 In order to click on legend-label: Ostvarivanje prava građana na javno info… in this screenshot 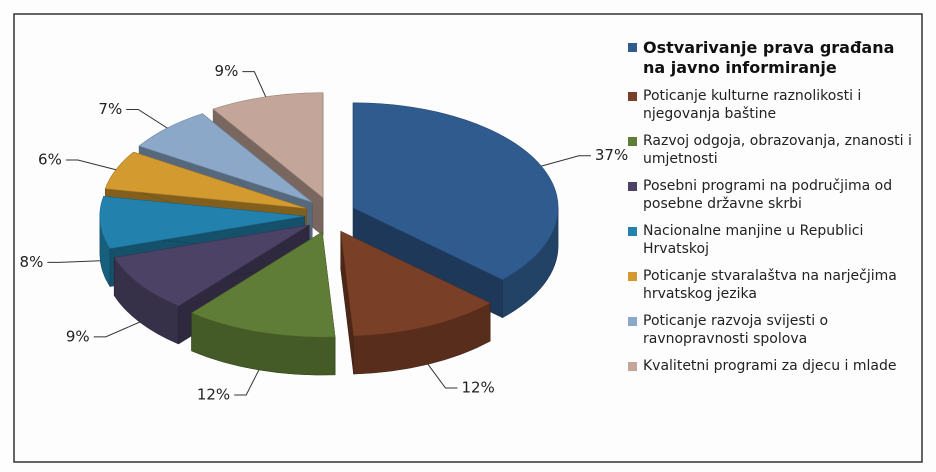, I will do `click(769, 57)`.